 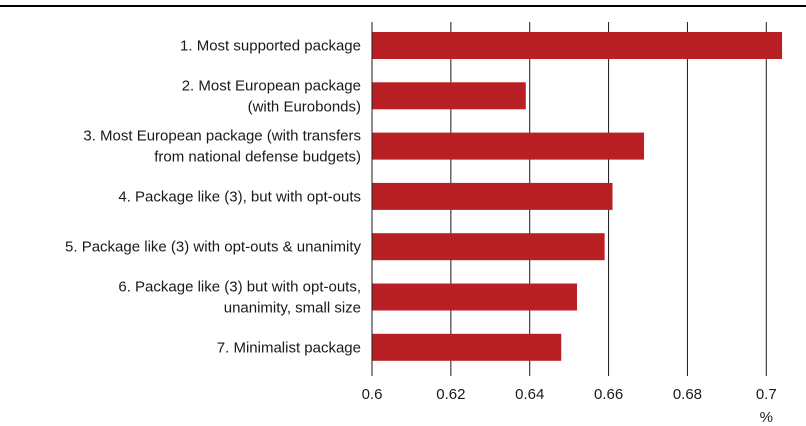 What do you see at coordinates (687, 394) in the screenshot?
I see `x-tick-label: 0.68` at bounding box center [687, 394].